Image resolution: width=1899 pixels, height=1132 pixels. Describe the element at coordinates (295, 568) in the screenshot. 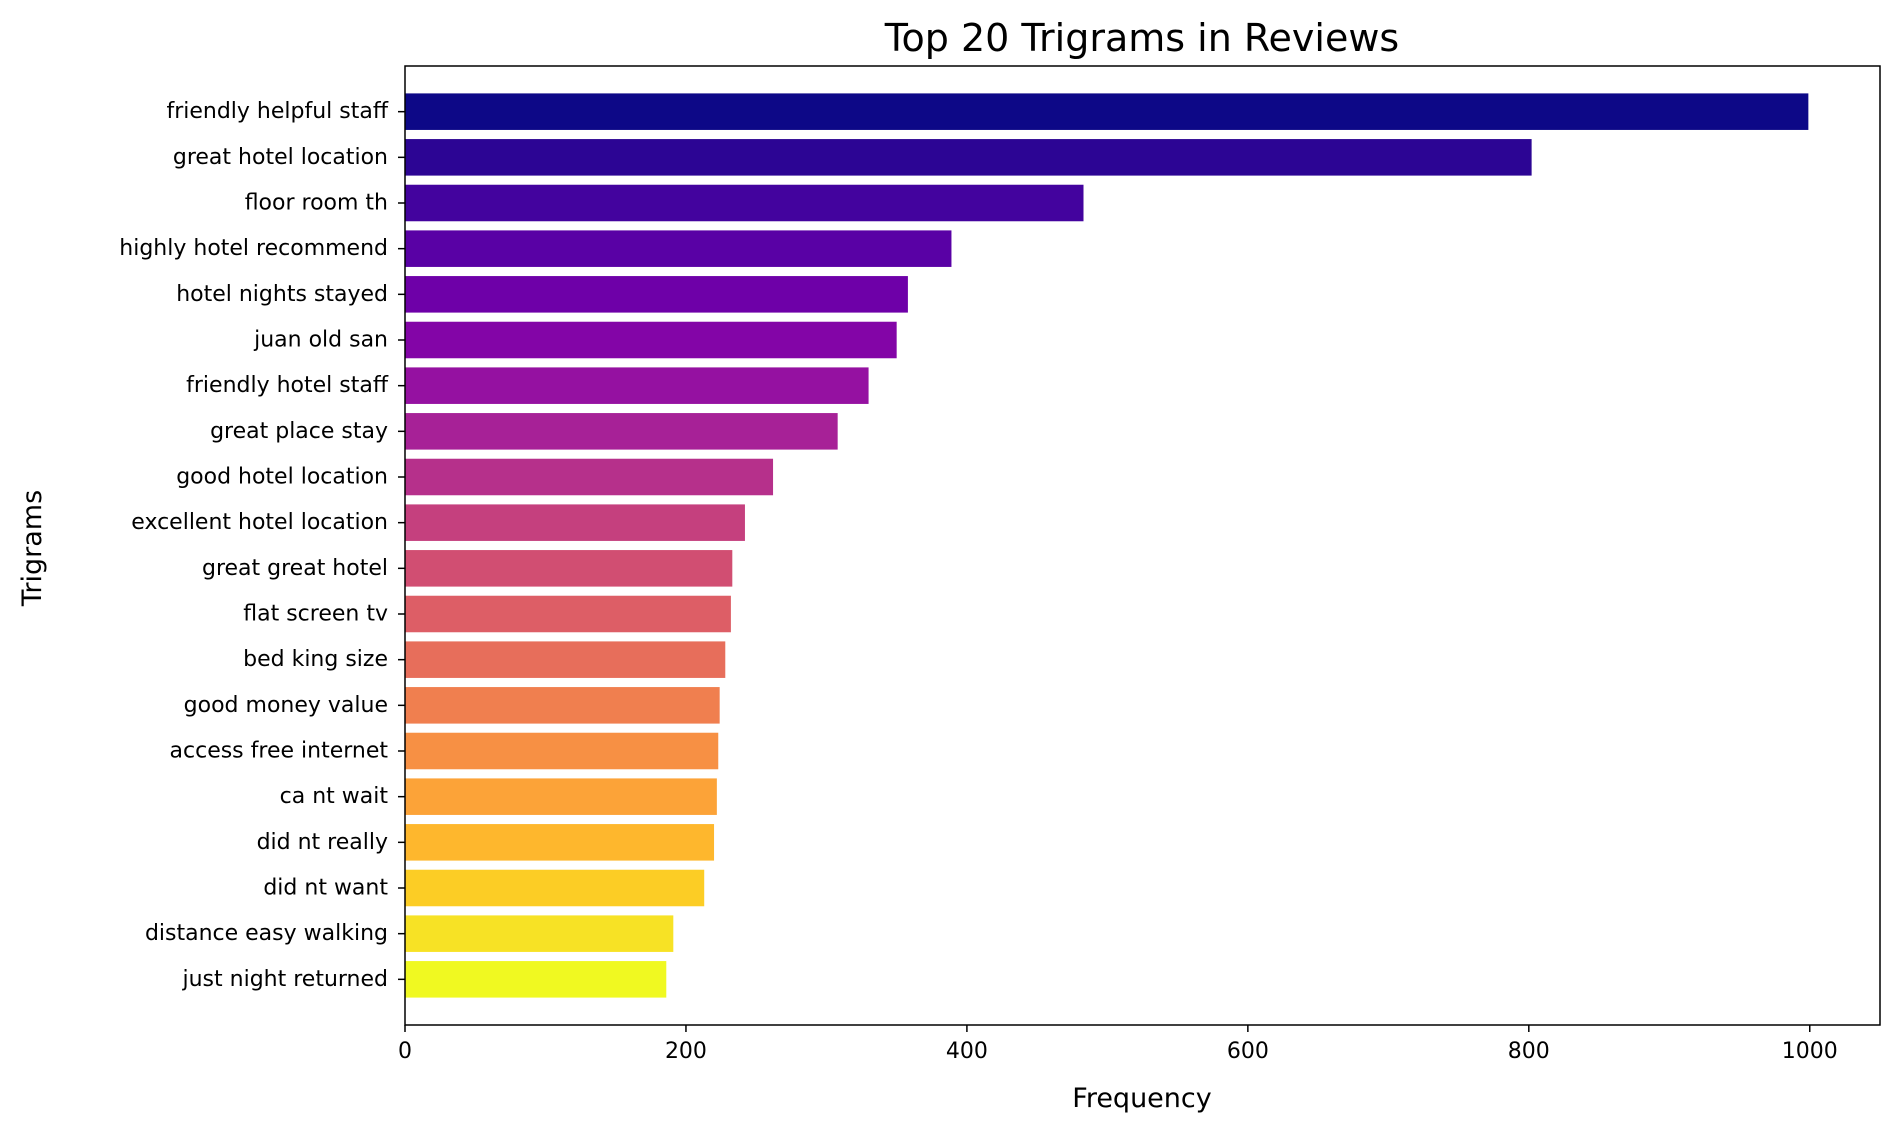

I see `y-tick-label: great great hotel` at that location.